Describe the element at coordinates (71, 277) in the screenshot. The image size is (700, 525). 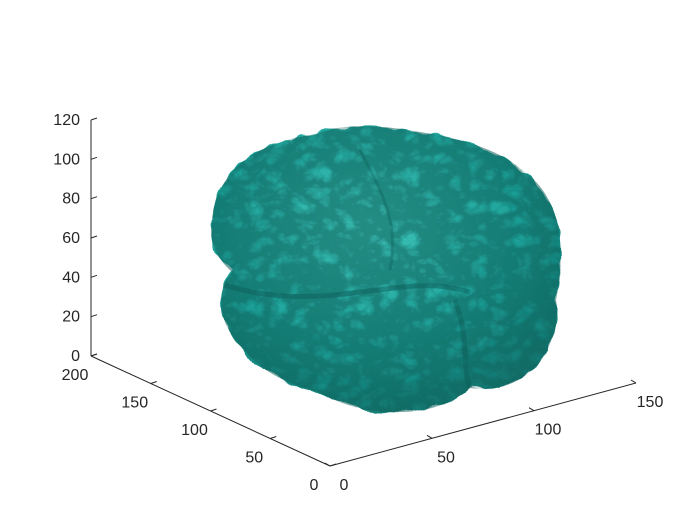
I see `z-tick-label: 40` at that location.